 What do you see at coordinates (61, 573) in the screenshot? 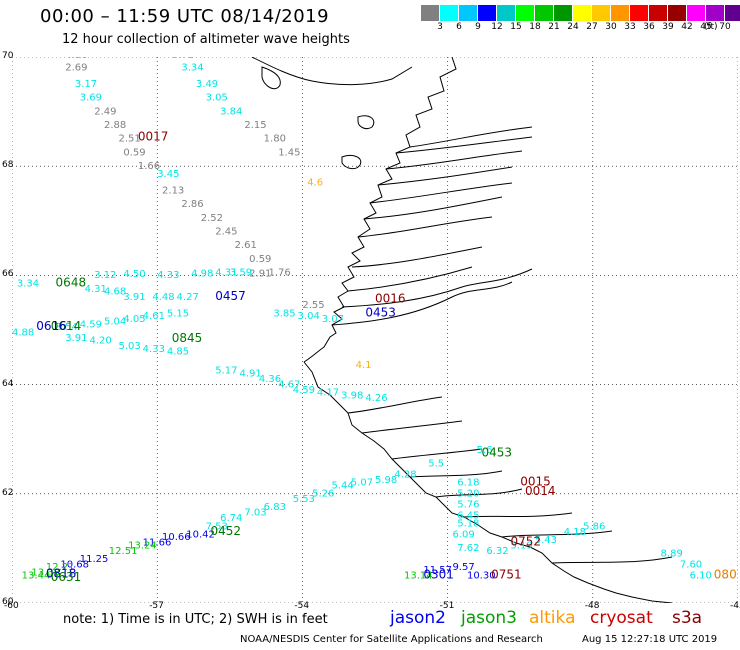
I see `pass-time-label: 0818` at bounding box center [61, 573].